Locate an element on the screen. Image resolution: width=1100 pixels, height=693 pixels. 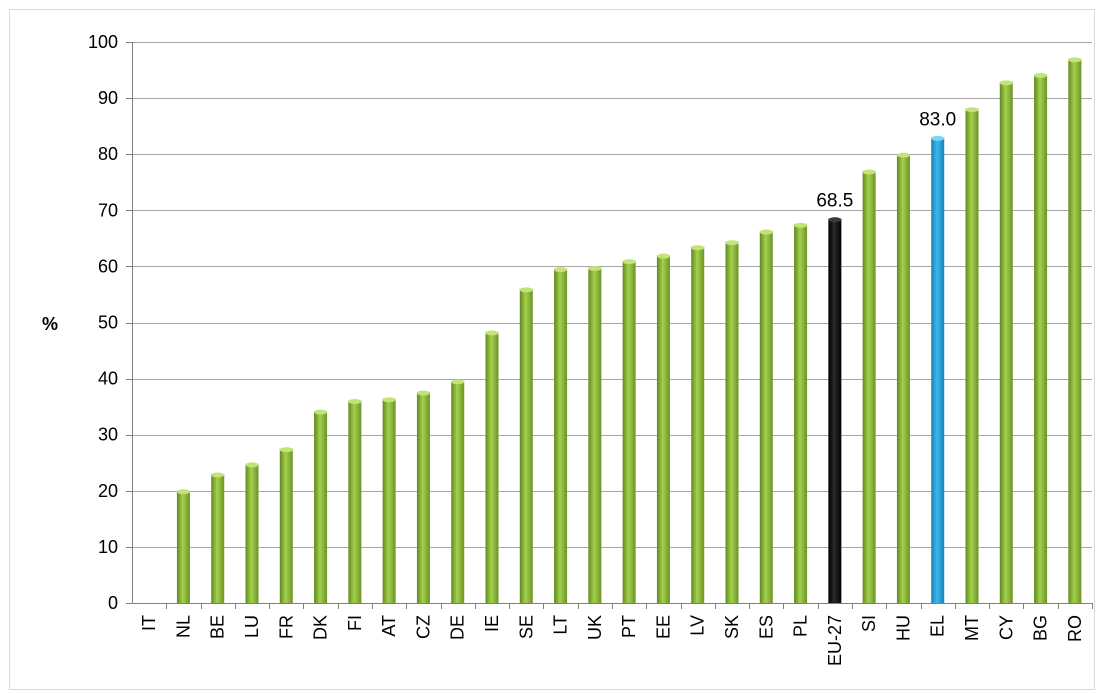
x-tick-label: SK is located at coordinates (732, 627).